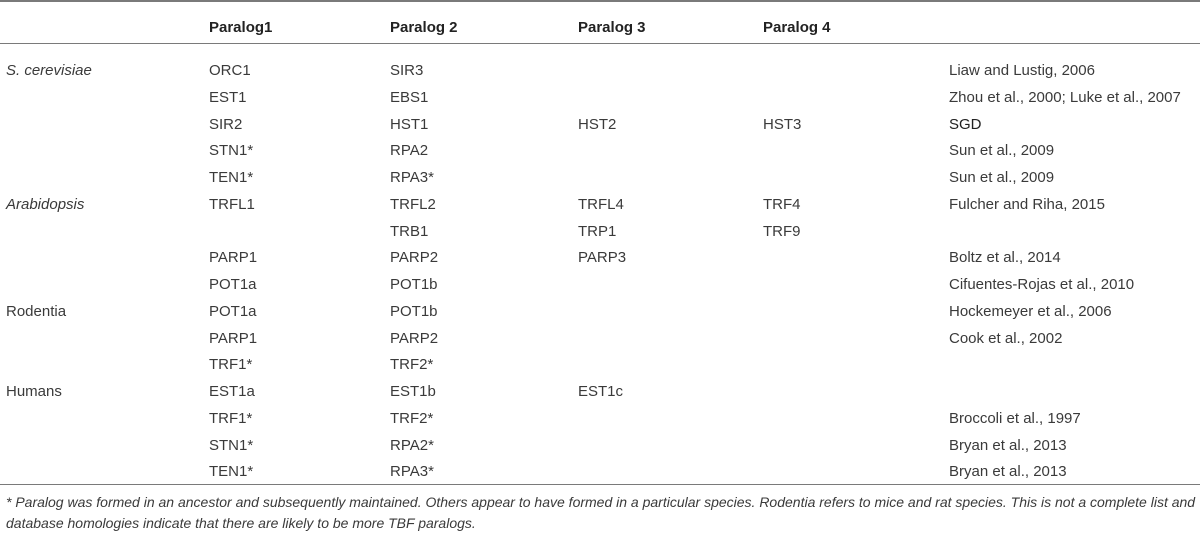 Image resolution: width=1200 pixels, height=539 pixels. I want to click on species-cell: Humans, so click(34, 391).